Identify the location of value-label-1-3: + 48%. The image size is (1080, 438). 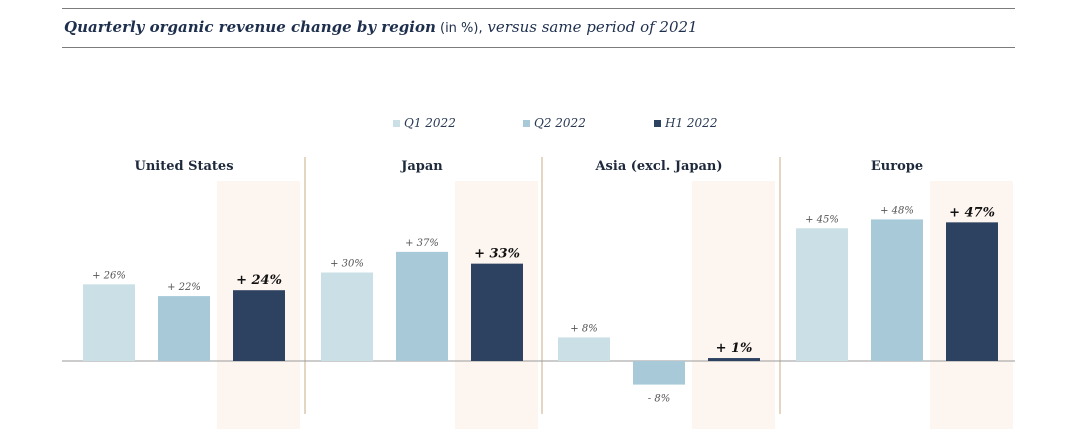
(897, 210).